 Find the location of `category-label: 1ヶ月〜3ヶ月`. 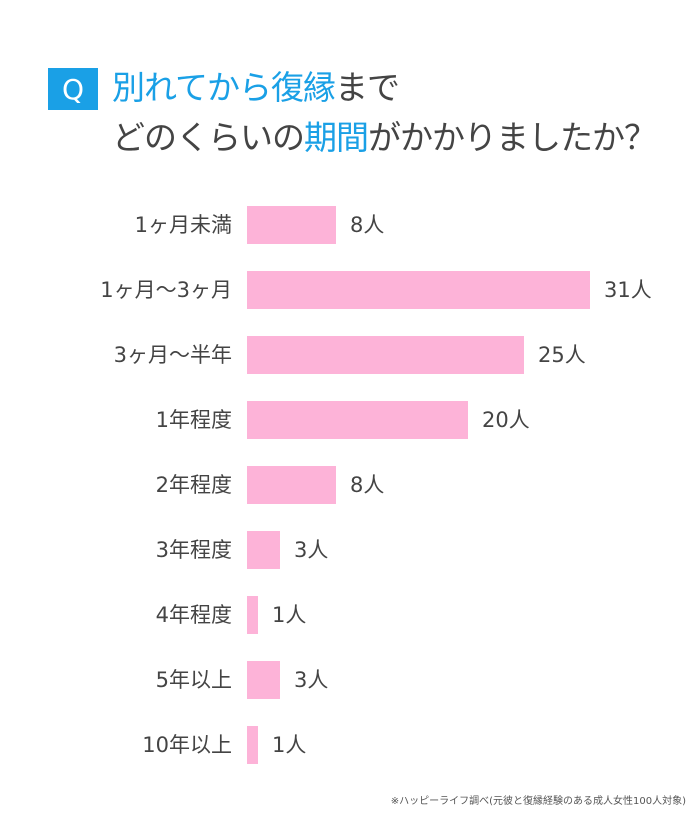

category-label: 1ヶ月〜3ヶ月 is located at coordinates (166, 290).